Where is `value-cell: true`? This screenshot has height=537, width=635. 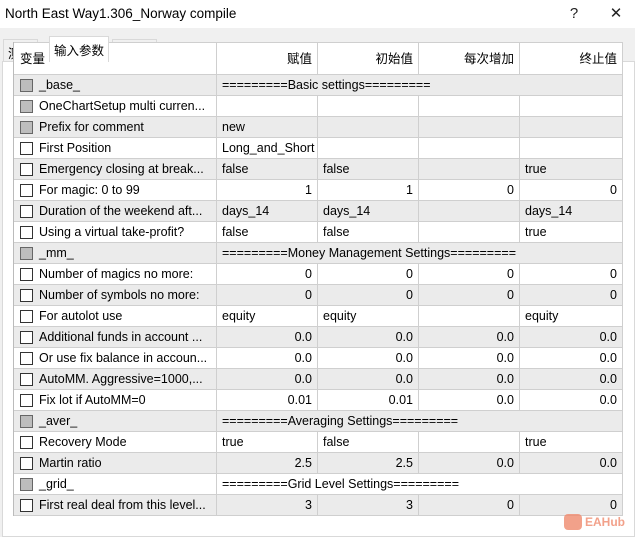
value-cell: true is located at coordinates (267, 442).